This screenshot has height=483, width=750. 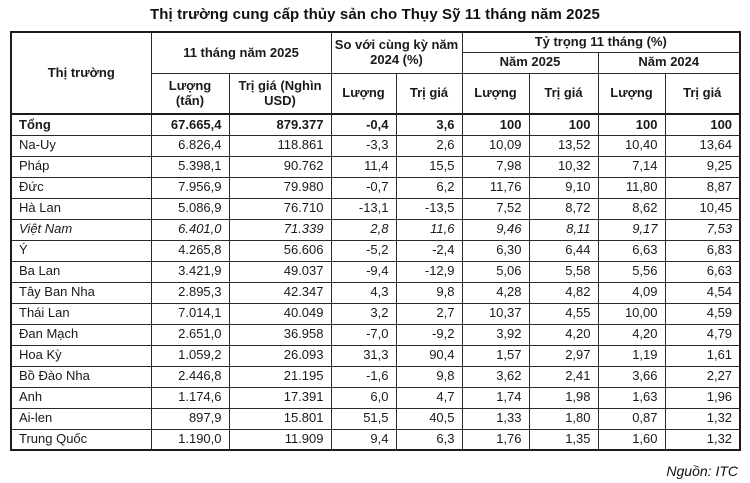 What do you see at coordinates (81, 355) in the screenshot?
I see `market-name-cell: Hoa Kỳ` at bounding box center [81, 355].